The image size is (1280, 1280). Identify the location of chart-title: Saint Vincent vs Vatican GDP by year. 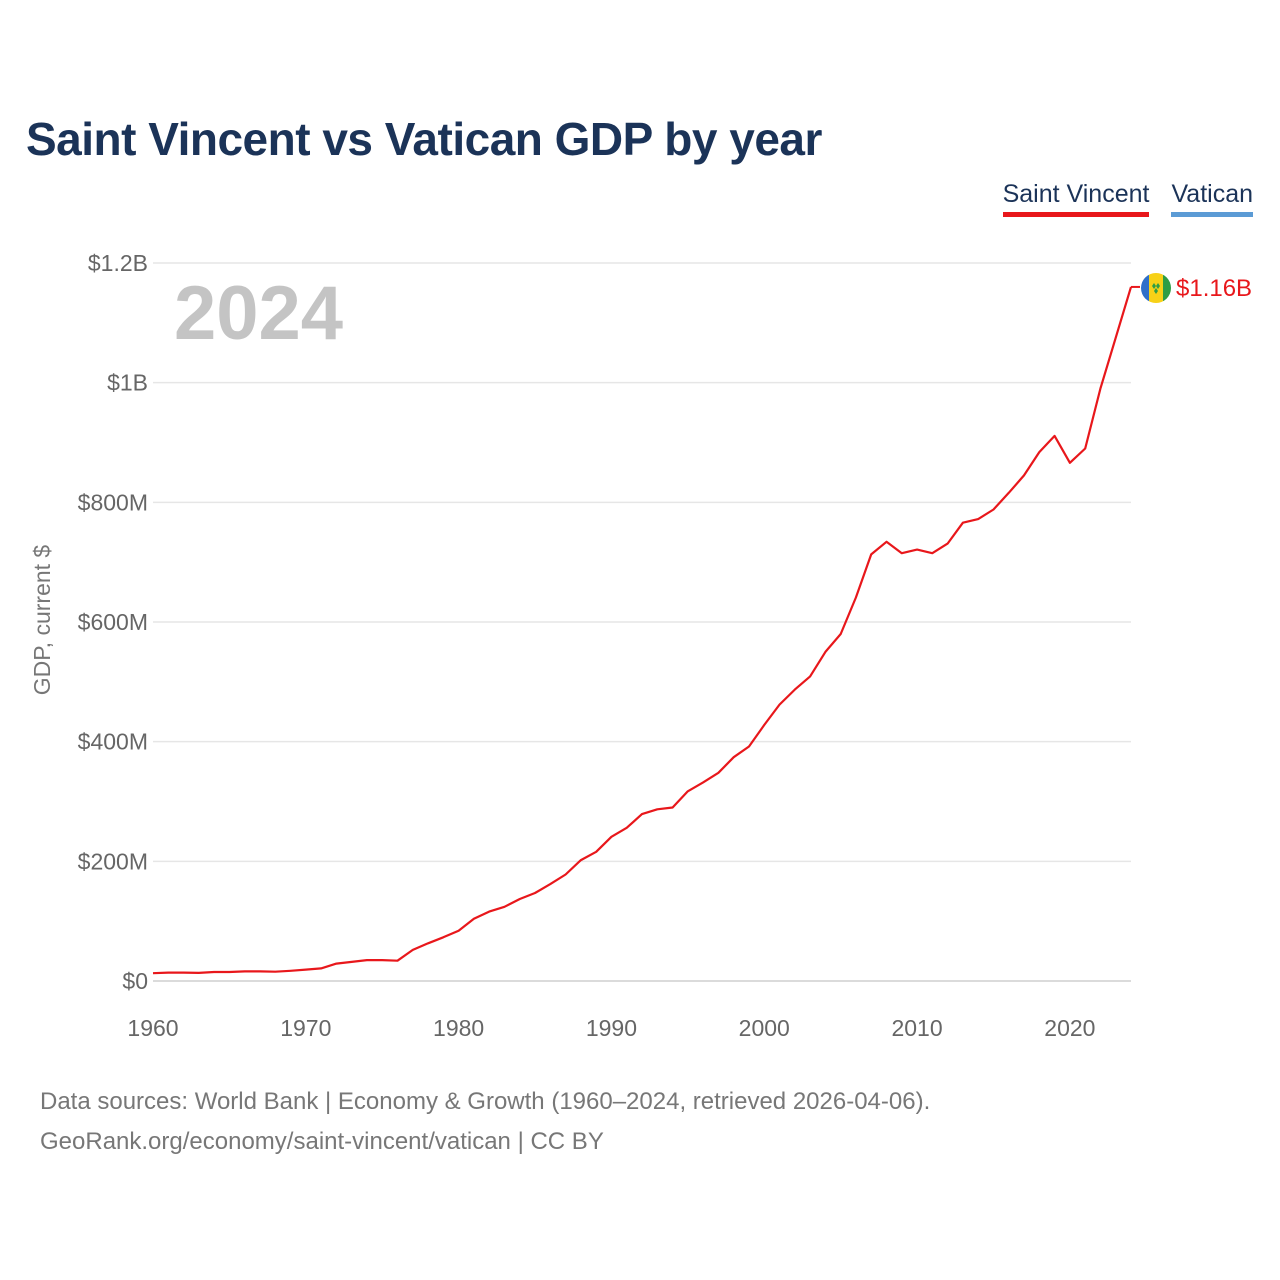
(424, 139).